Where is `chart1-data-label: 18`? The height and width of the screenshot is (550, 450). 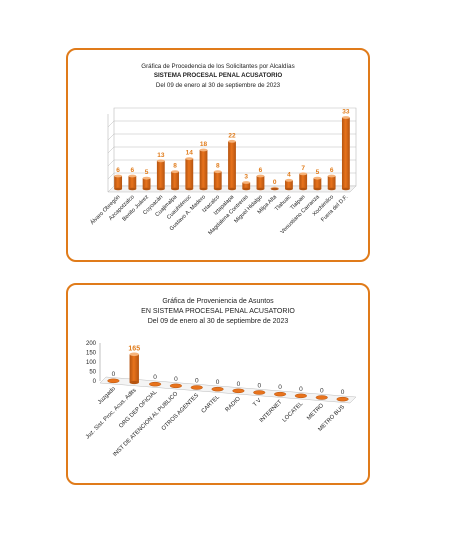
chart1-data-label: 18 is located at coordinates (204, 144).